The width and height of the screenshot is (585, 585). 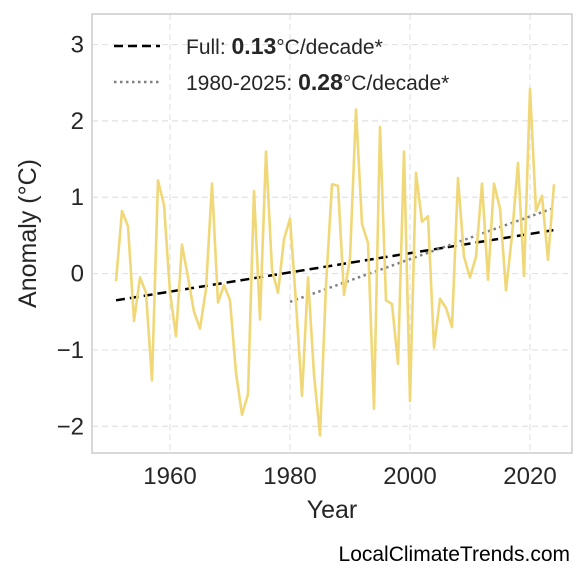 What do you see at coordinates (529, 476) in the screenshot?
I see `x-tick-label: 2020` at bounding box center [529, 476].